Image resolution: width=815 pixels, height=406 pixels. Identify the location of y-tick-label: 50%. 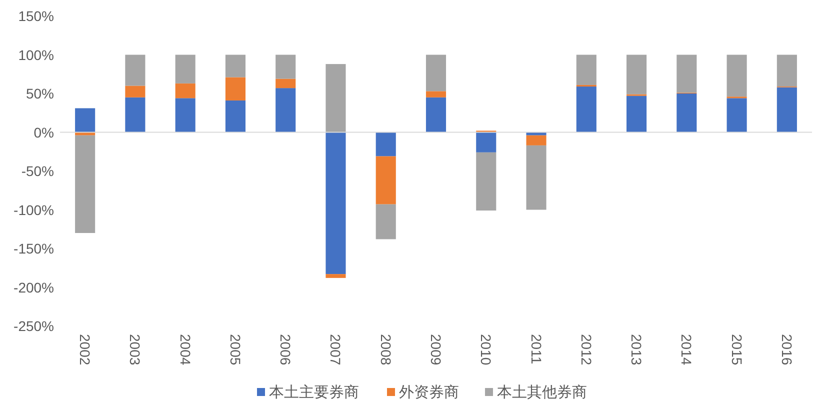
(40, 94).